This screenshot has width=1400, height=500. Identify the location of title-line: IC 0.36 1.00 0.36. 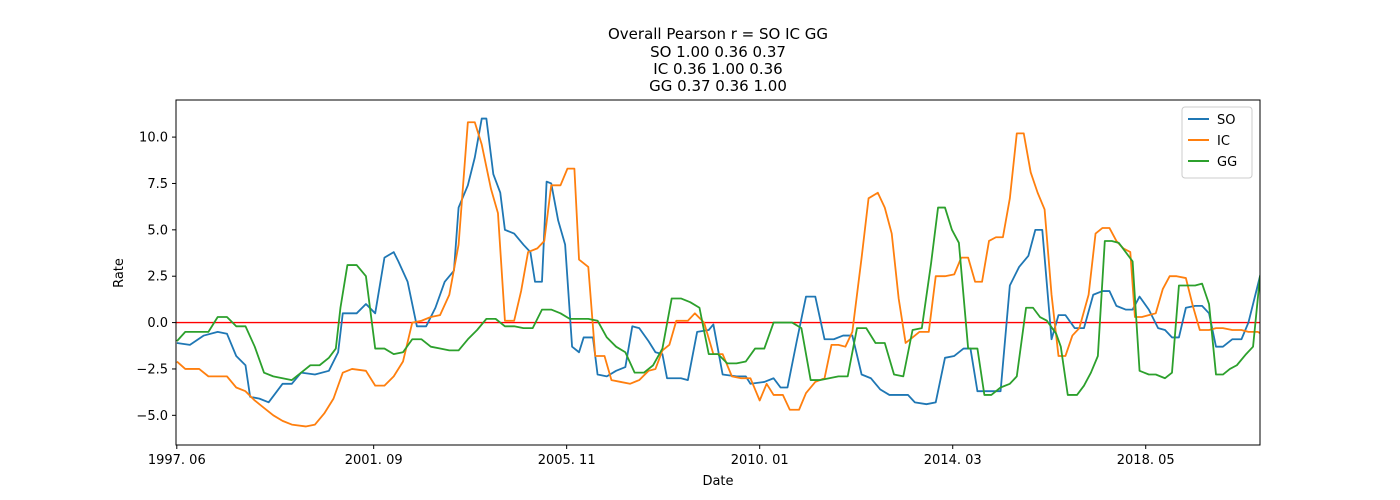
(717, 69).